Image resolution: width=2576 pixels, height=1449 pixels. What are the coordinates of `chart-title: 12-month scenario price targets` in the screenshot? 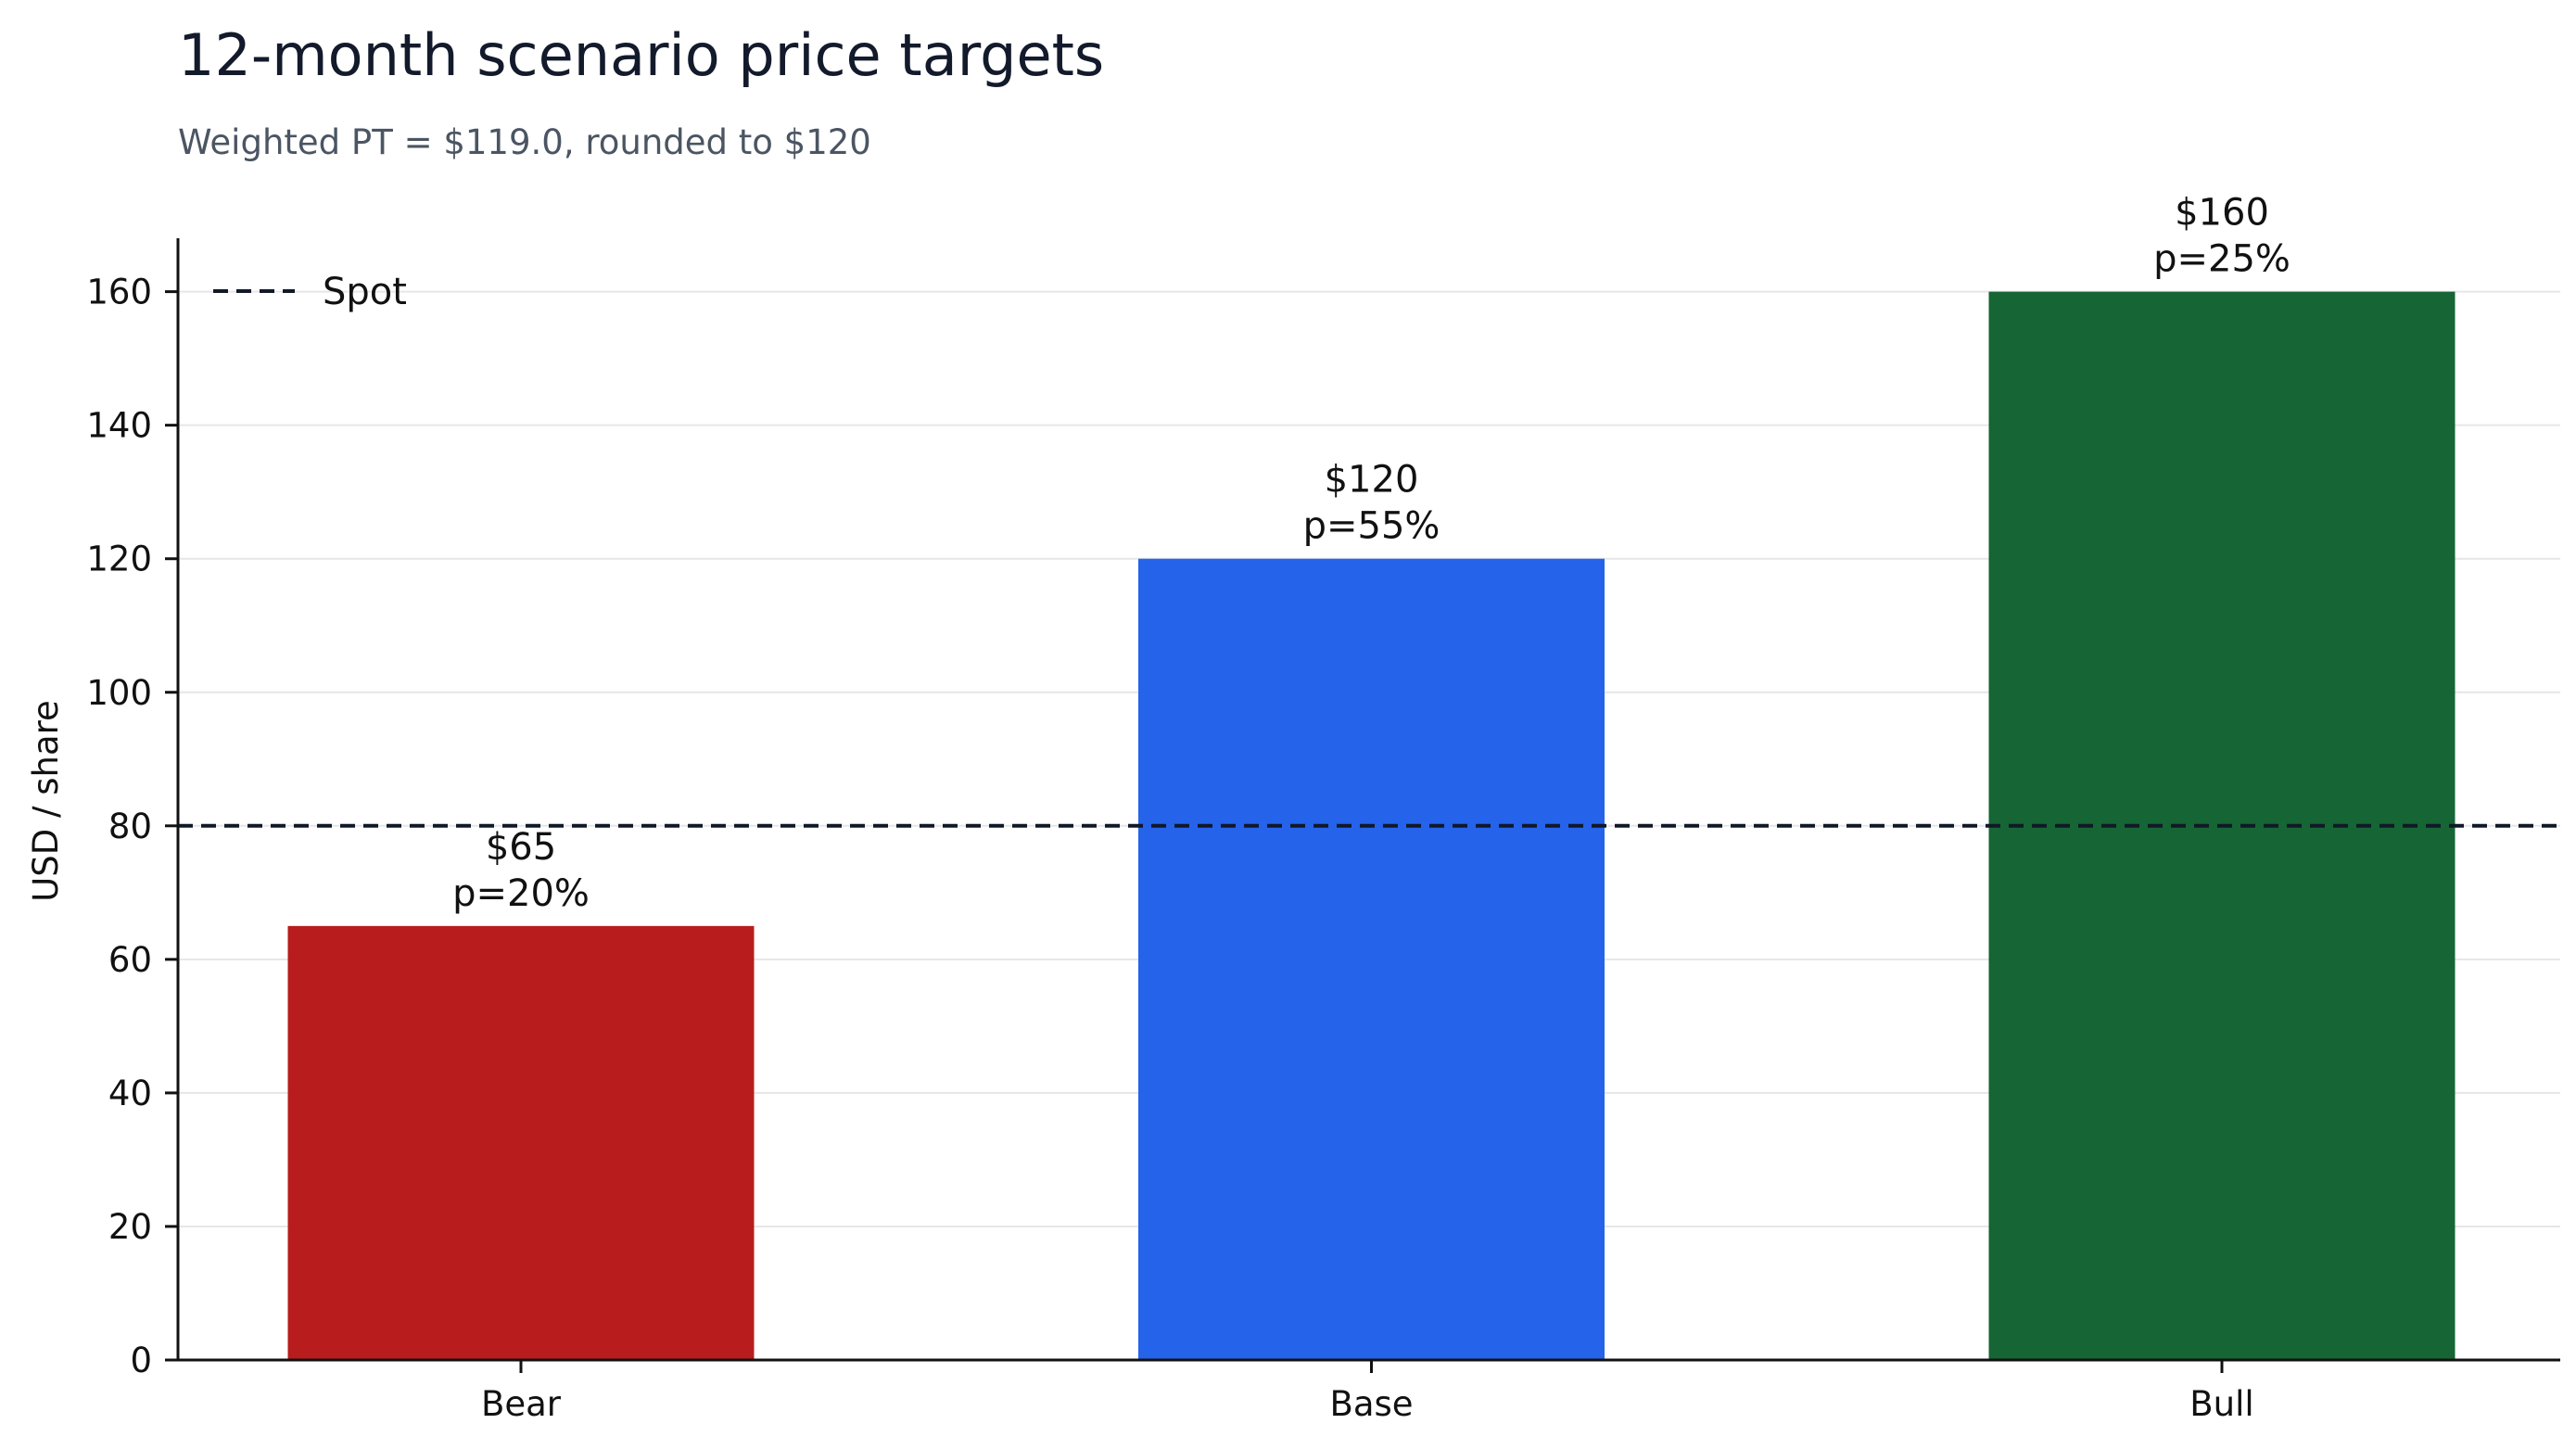 It's located at (641, 55).